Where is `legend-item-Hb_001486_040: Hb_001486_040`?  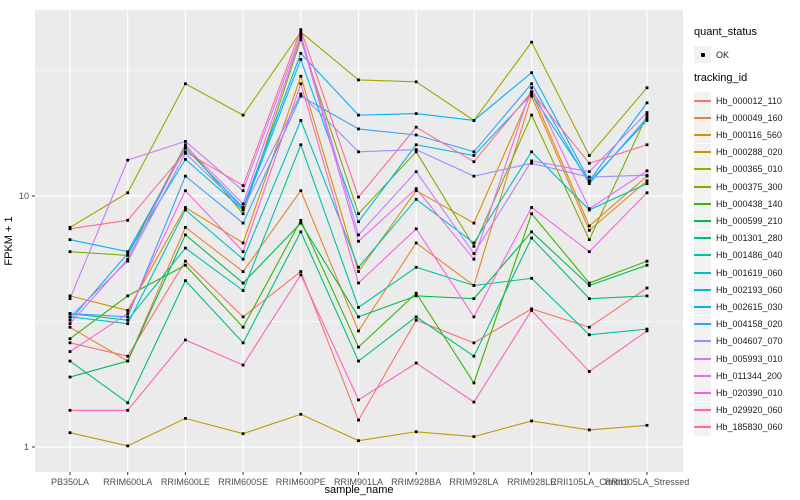 legend-item-Hb_001486_040: Hb_001486_040 is located at coordinates (738, 255).